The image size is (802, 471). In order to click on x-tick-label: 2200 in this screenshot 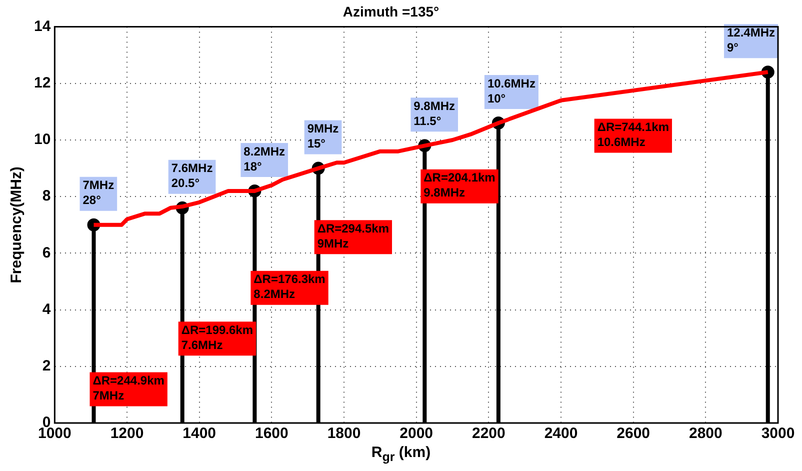, I will do `click(489, 433)`.